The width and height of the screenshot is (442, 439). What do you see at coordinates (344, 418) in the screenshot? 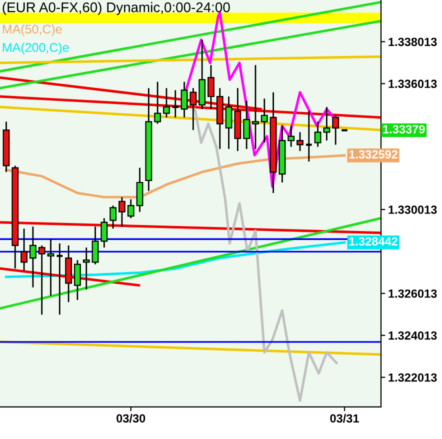
I see `x-tick-label: 03/31` at bounding box center [344, 418].